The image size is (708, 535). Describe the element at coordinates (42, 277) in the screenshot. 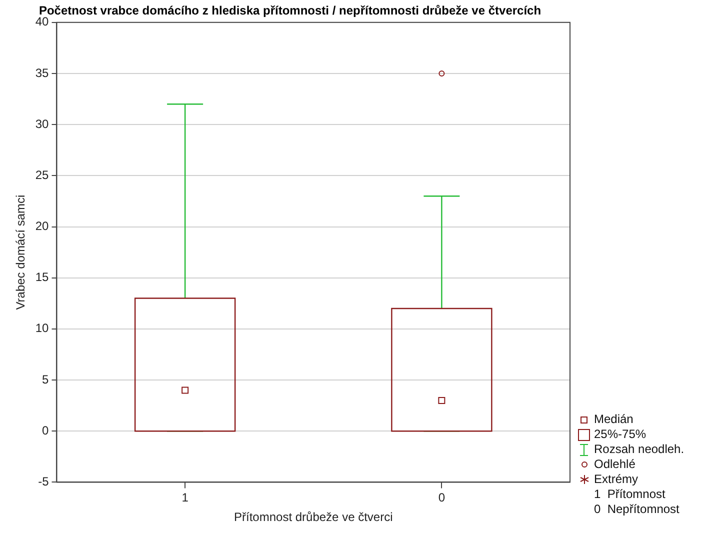

I see `y-tick-label: 15` at that location.